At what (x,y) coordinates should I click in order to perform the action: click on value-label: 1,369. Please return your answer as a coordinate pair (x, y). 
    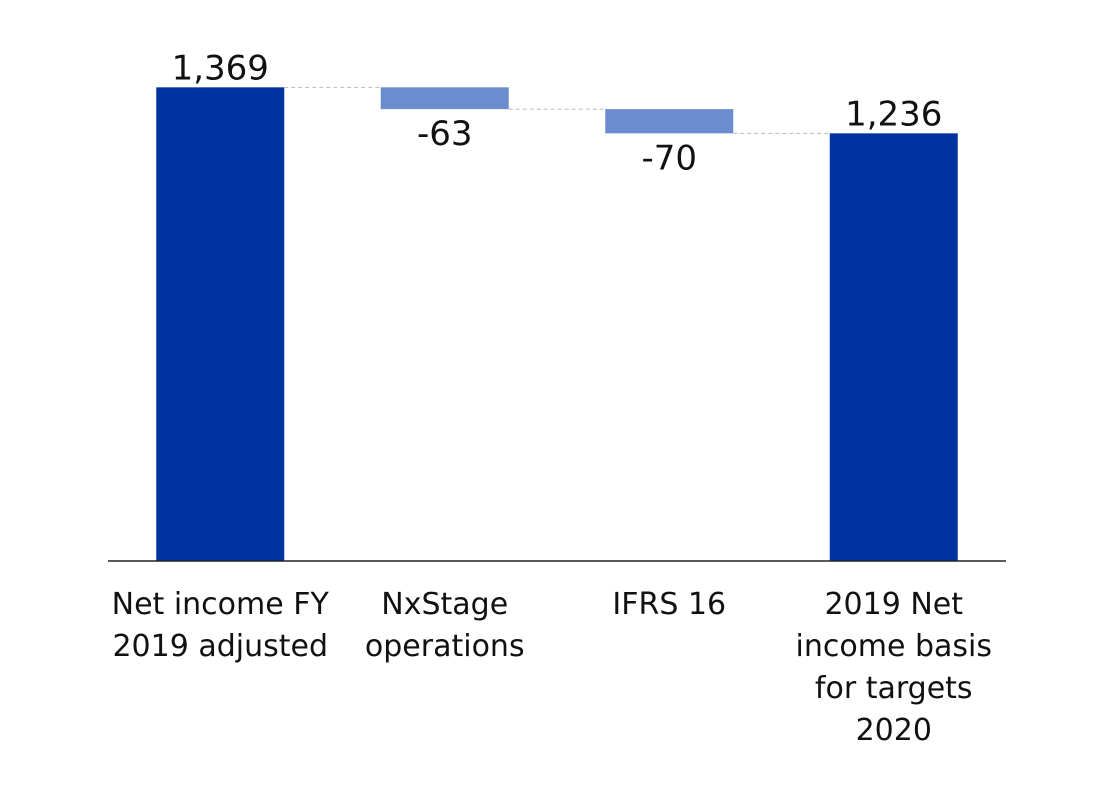
    Looking at the image, I should click on (220, 68).